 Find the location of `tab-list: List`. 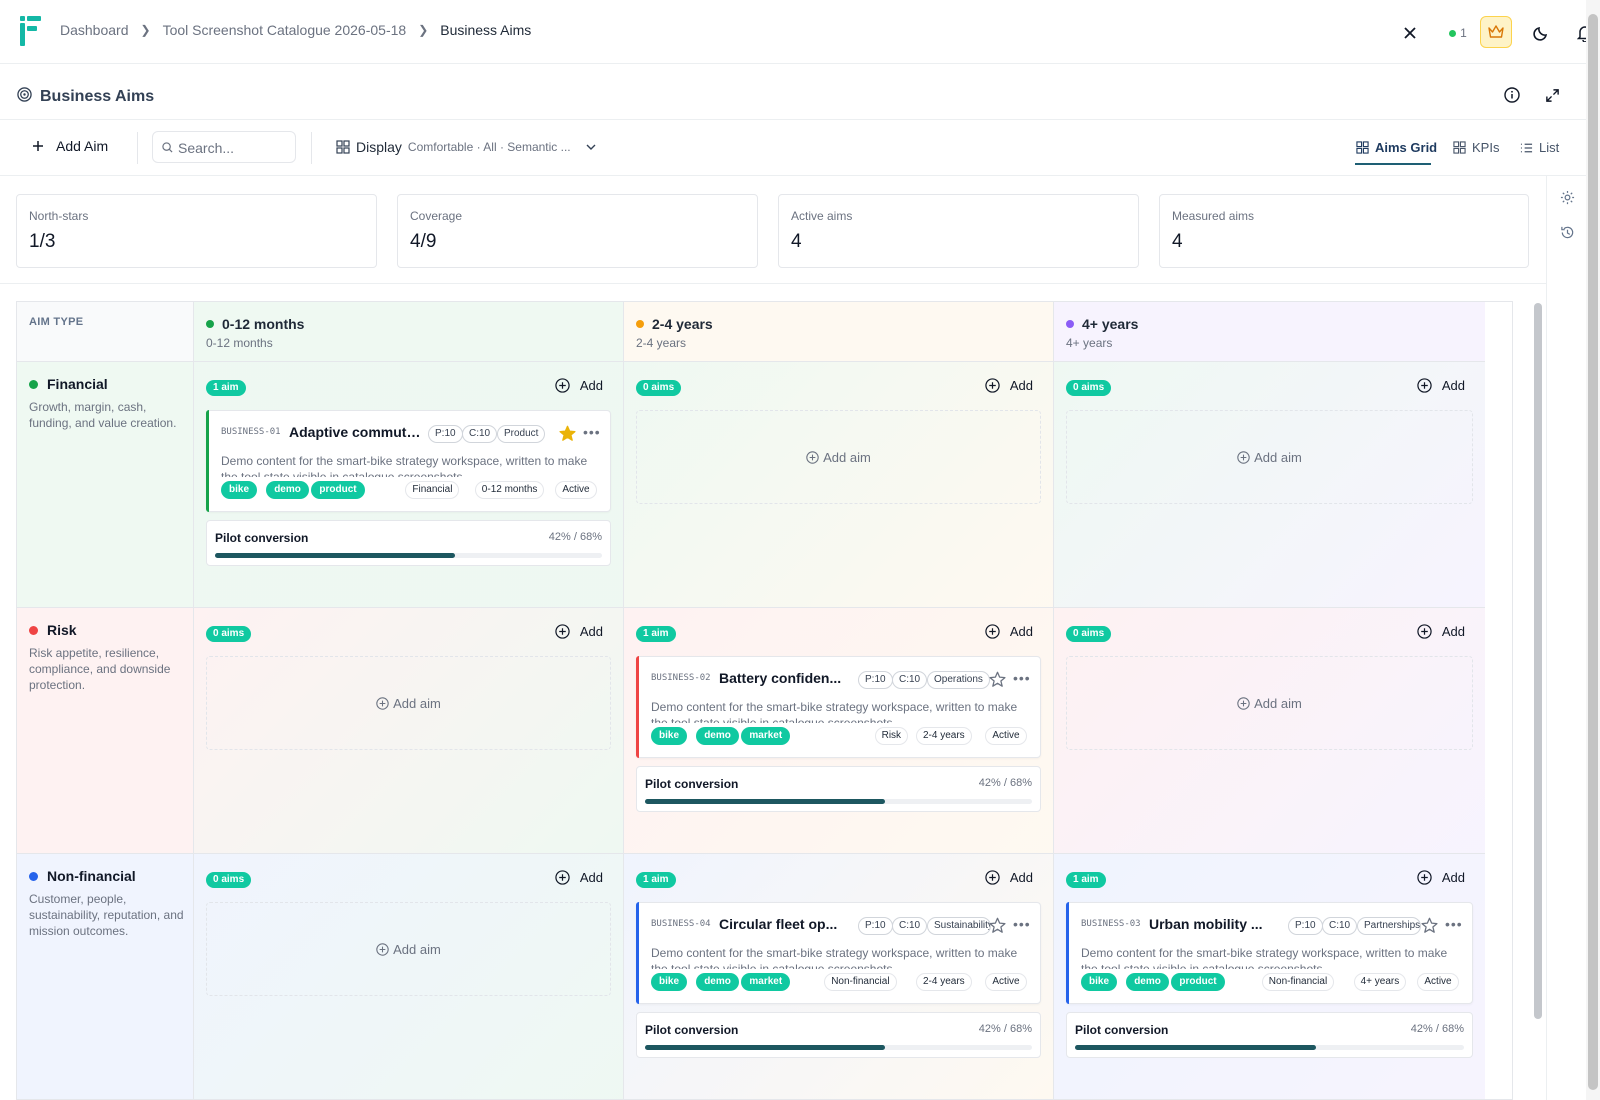

tab-list: List is located at coordinates (1539, 147).